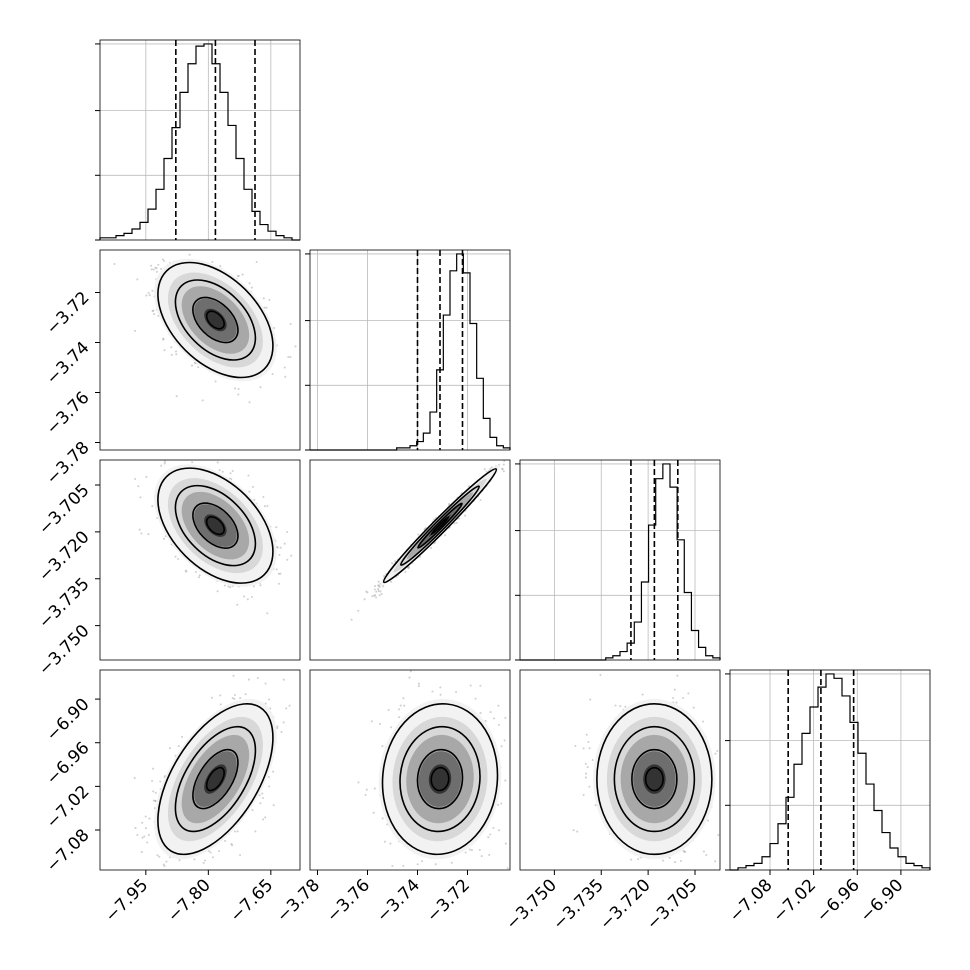 This screenshot has width=970, height=970. I want to click on y-tick-label-3-3: −3.720, so click(64, 556).